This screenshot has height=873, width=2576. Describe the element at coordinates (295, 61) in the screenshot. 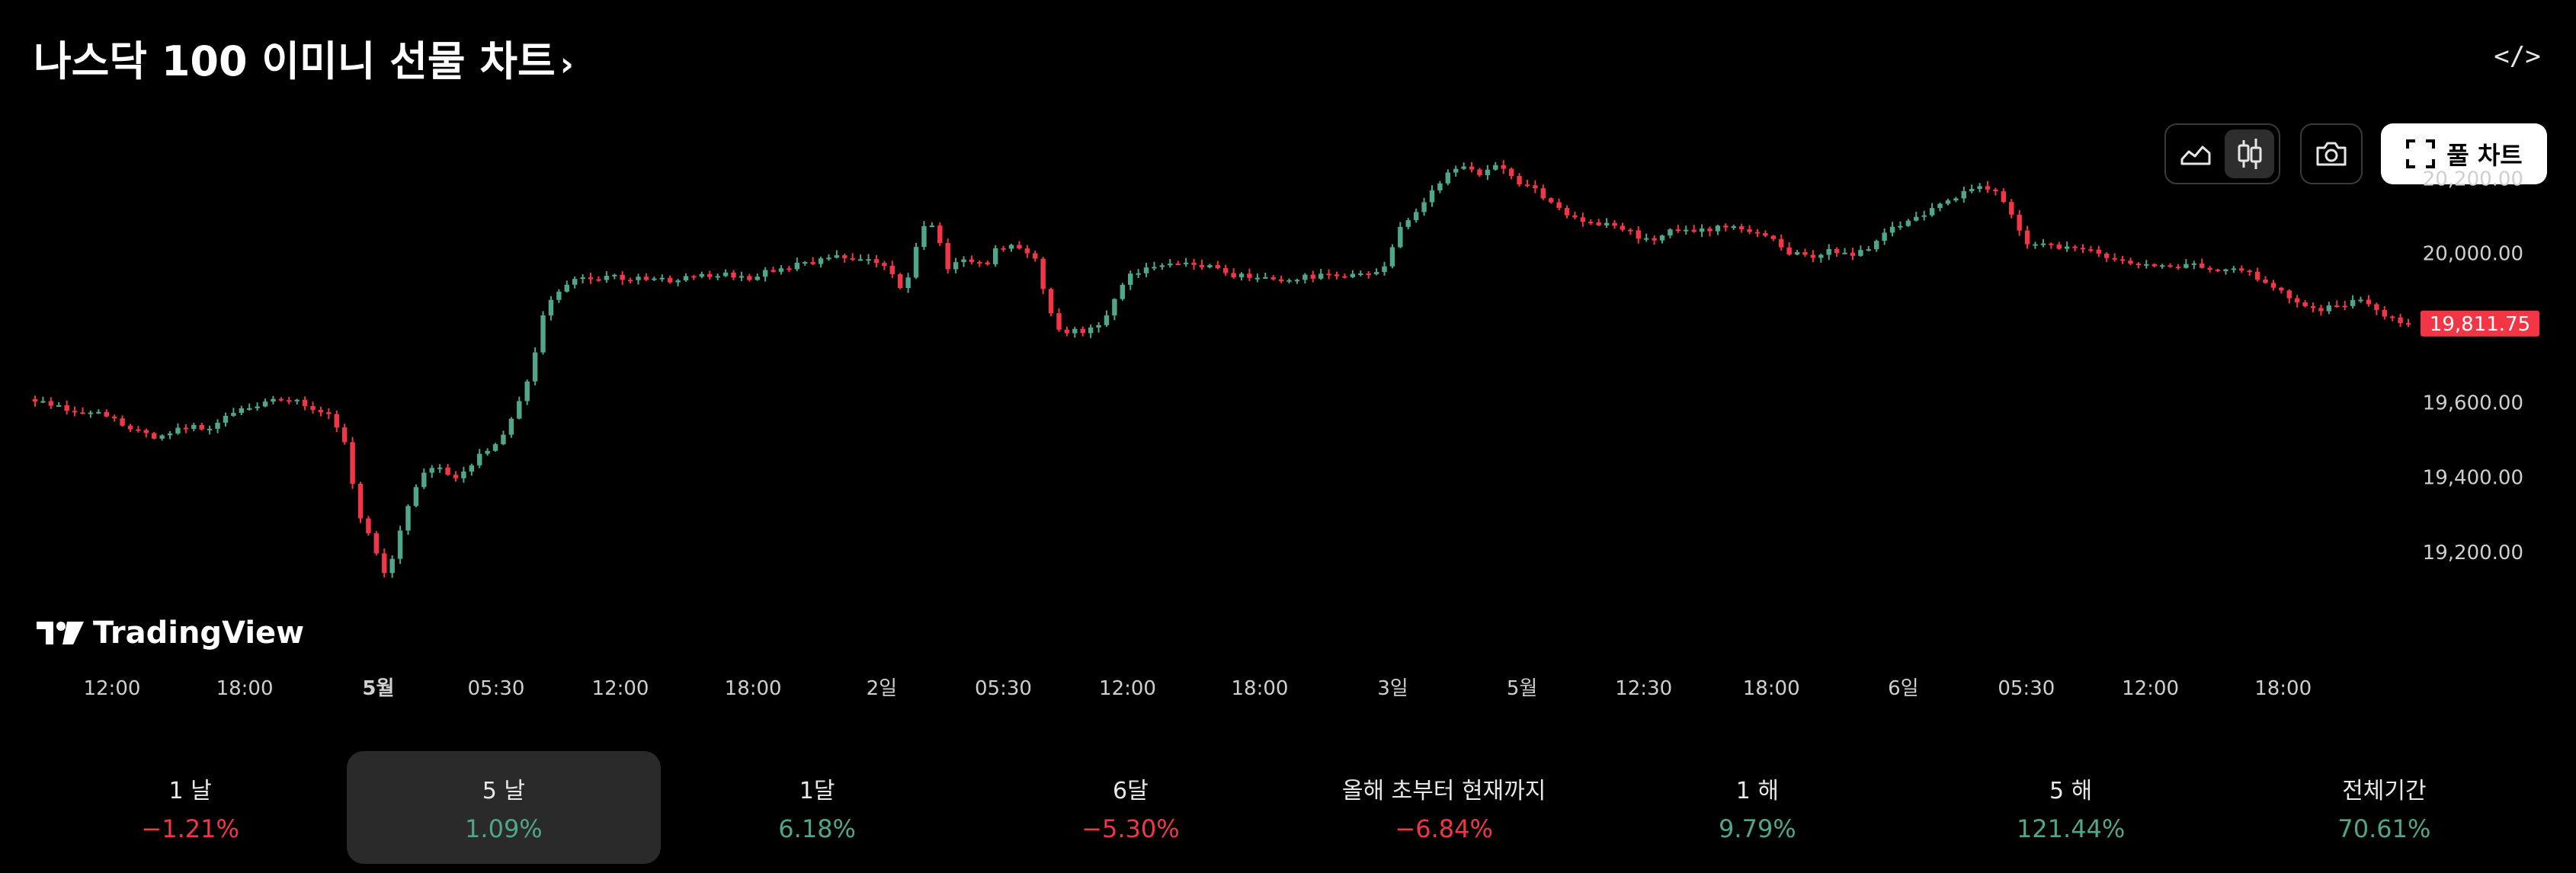

I see `page-title-text: 나스닥 100 이미니 선물 차트` at that location.